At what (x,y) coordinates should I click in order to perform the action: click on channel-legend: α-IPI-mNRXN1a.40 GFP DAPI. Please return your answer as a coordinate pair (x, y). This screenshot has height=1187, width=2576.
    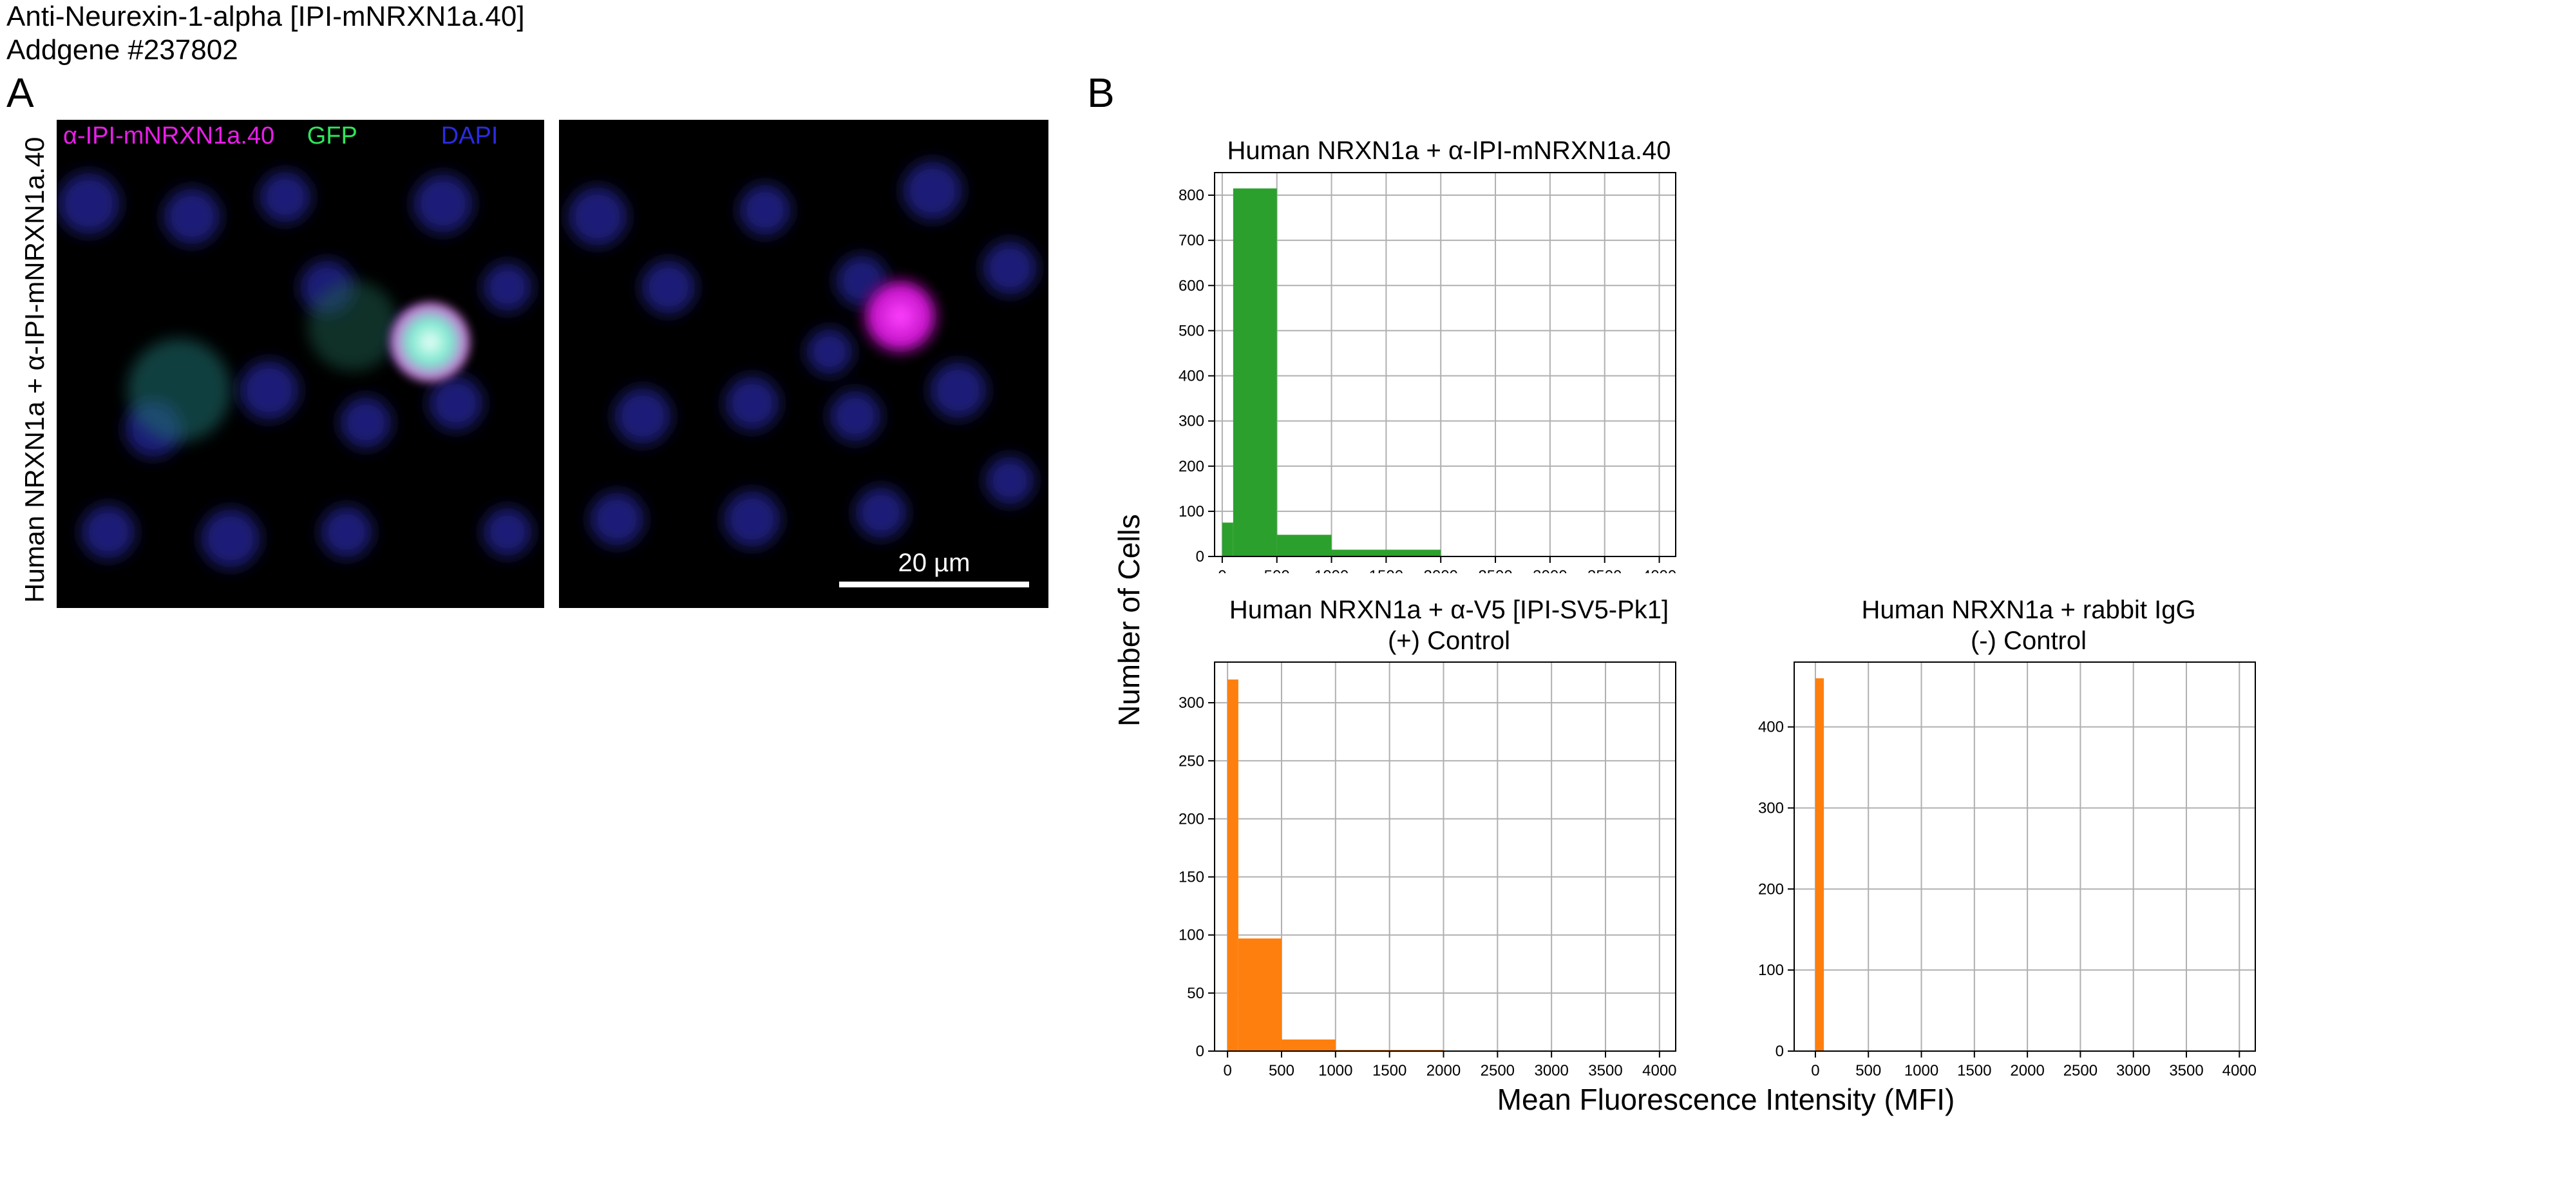
    Looking at the image, I should click on (280, 136).